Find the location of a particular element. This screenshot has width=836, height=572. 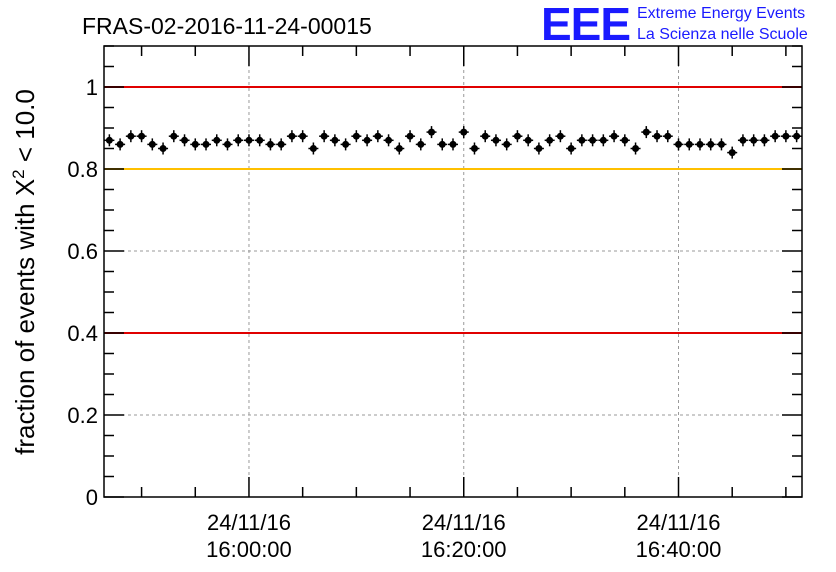

x-tick-label-time: 16:20:00 is located at coordinates (464, 549).